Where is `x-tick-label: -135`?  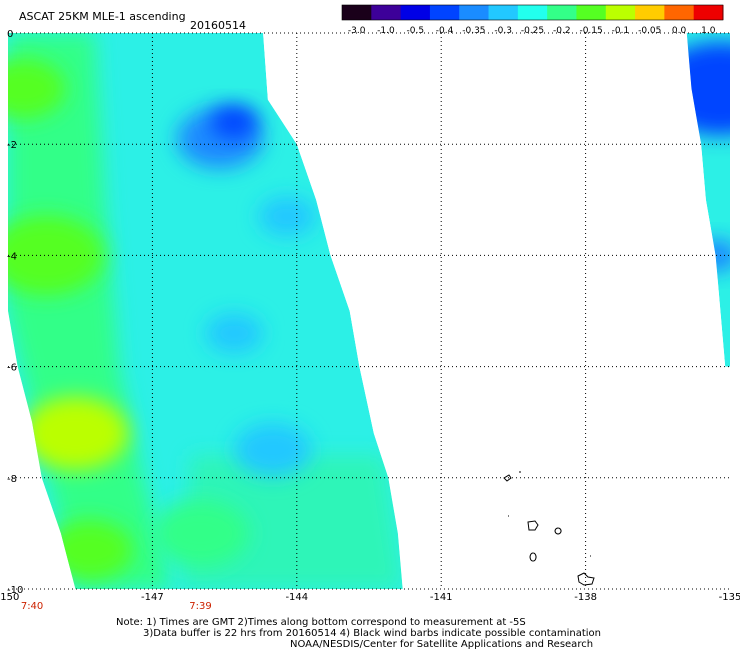 x-tick-label: -135 is located at coordinates (729, 597).